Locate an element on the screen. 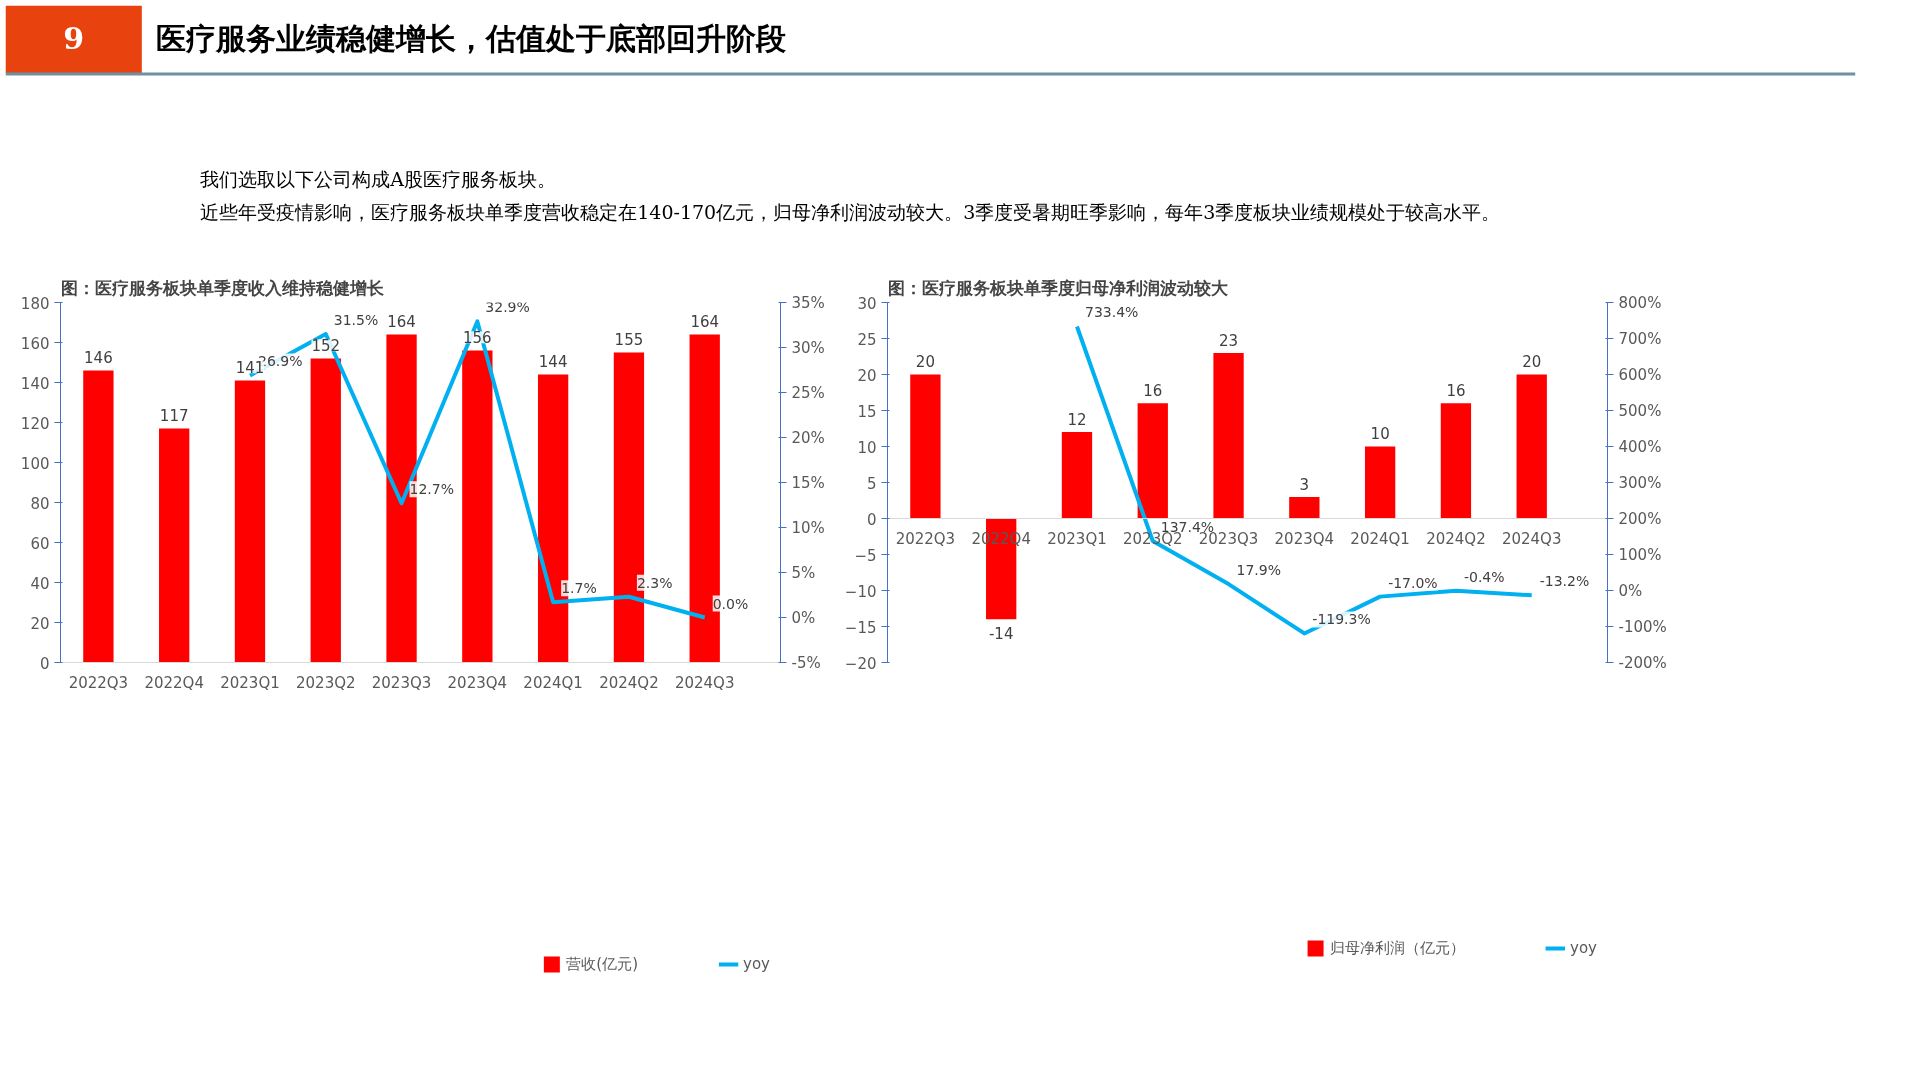  data-label: -0.4% is located at coordinates (1484, 576).